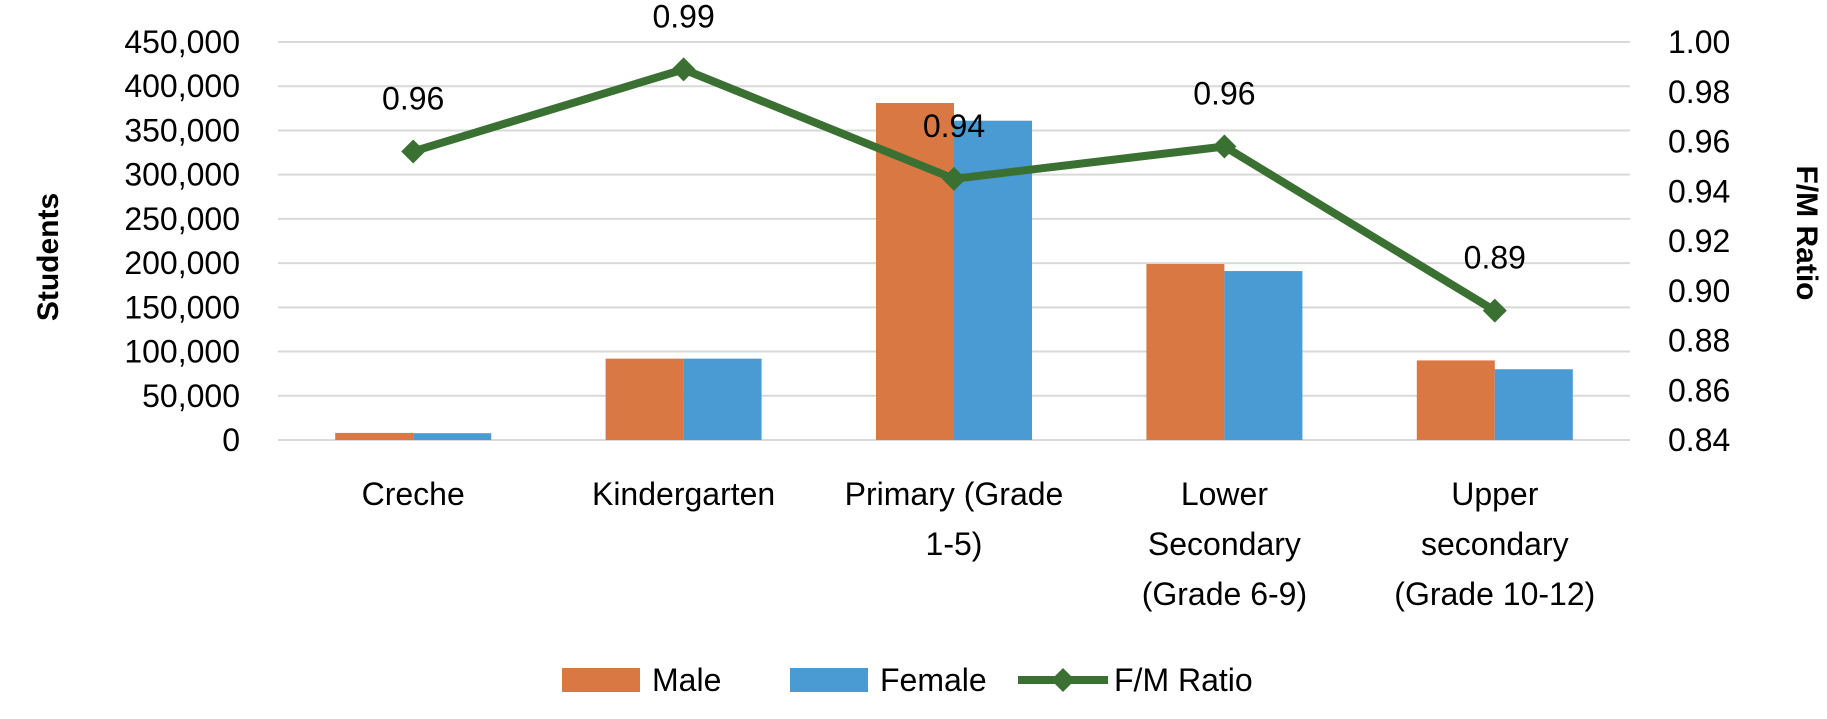  Describe the element at coordinates (954, 544) in the screenshot. I see `category-label: 1-5)` at that location.